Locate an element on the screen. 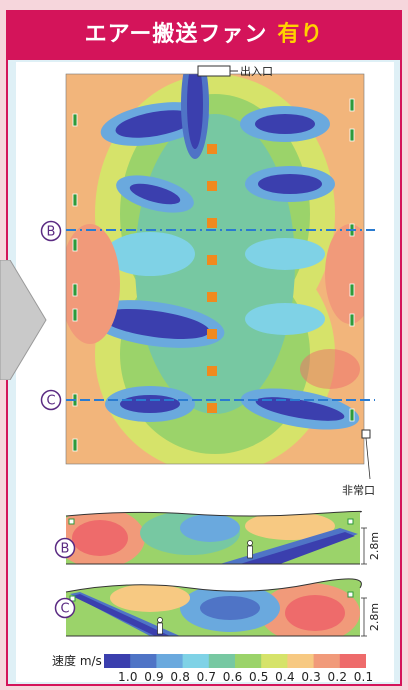  section-b-marker: B is located at coordinates (51, 231).